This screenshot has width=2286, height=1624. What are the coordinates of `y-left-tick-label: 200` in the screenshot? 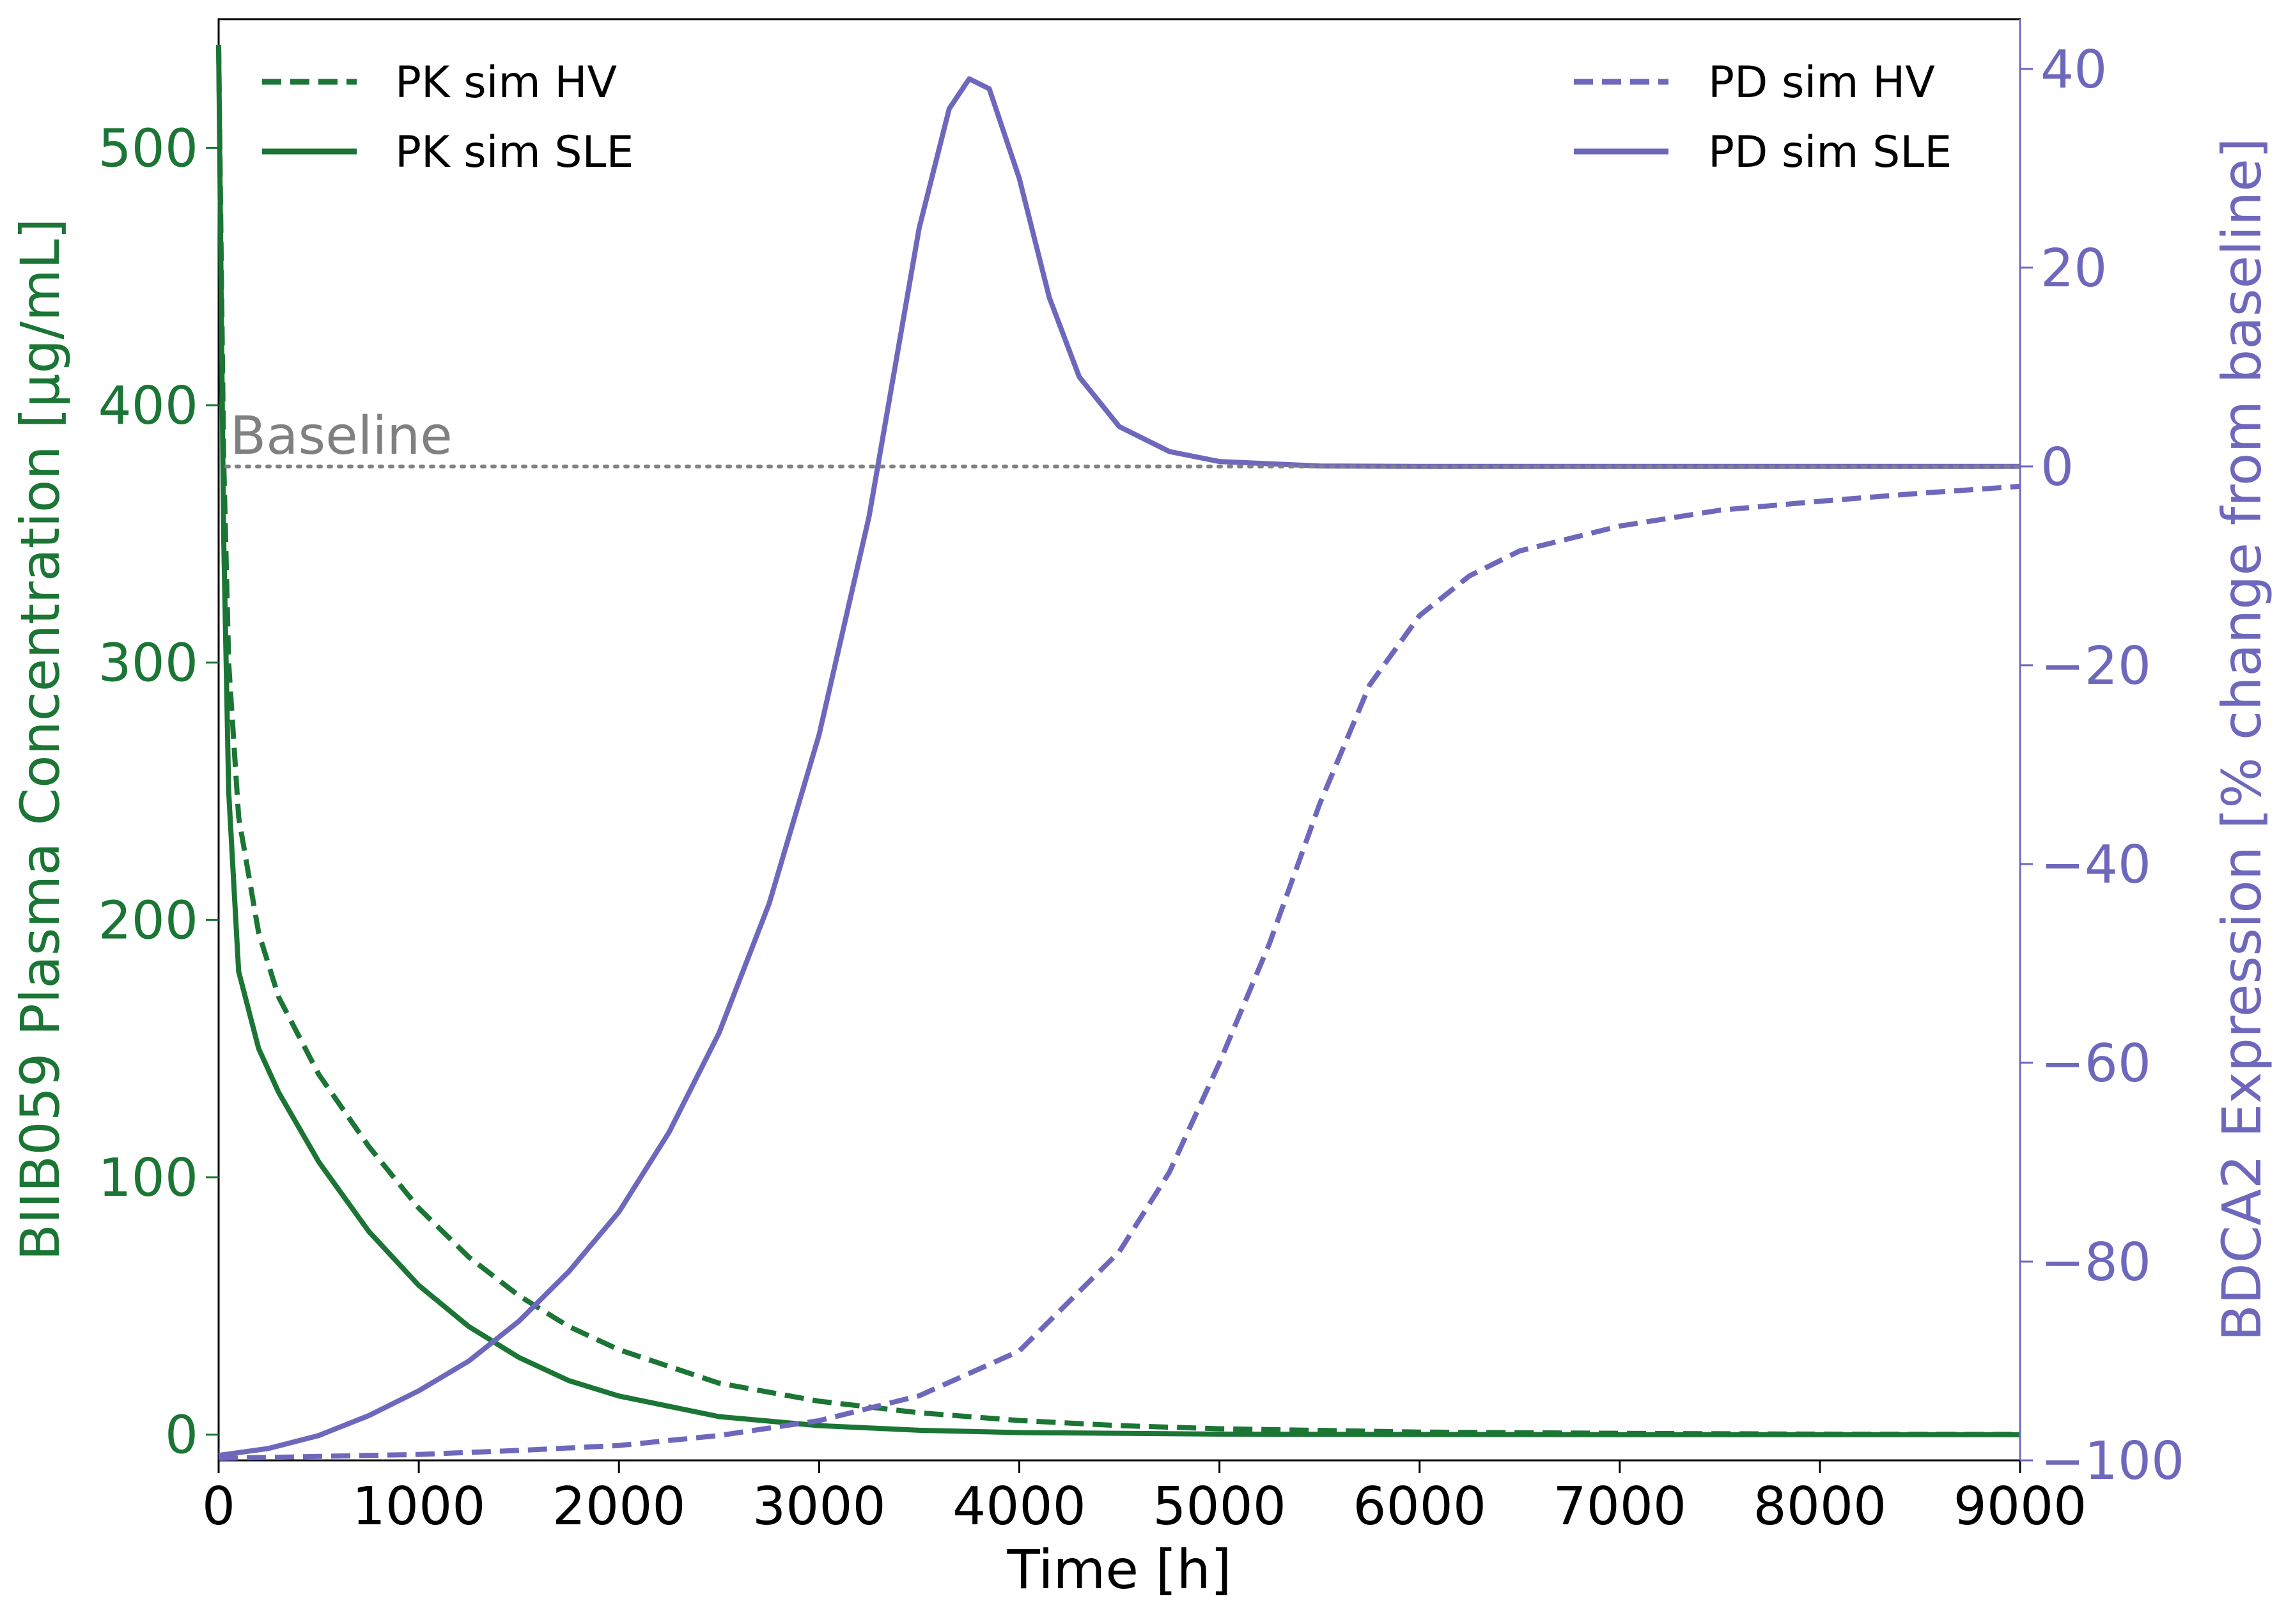 It's located at (148, 920).